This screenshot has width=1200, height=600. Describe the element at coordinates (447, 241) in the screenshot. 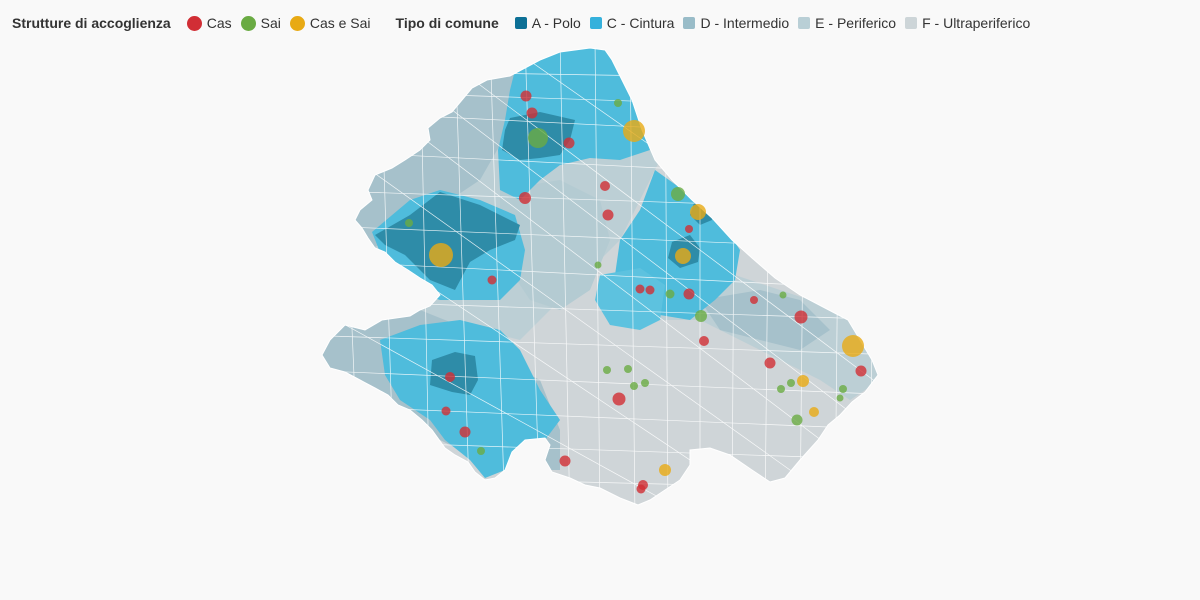

I see `polo-area-laquila` at that location.